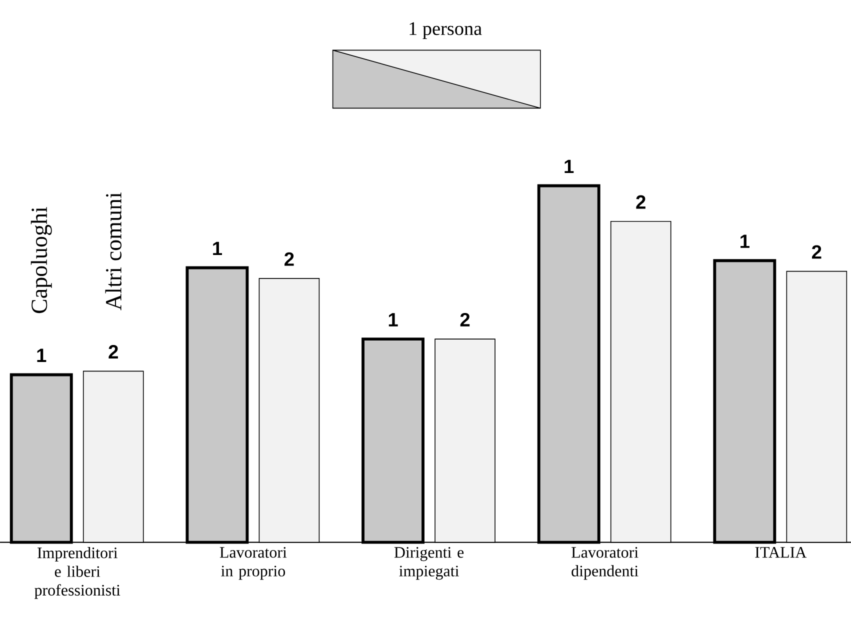 The image size is (851, 625). Describe the element at coordinates (429, 563) in the screenshot. I see `x-tick-label: Dirigenti e impiegati` at that location.